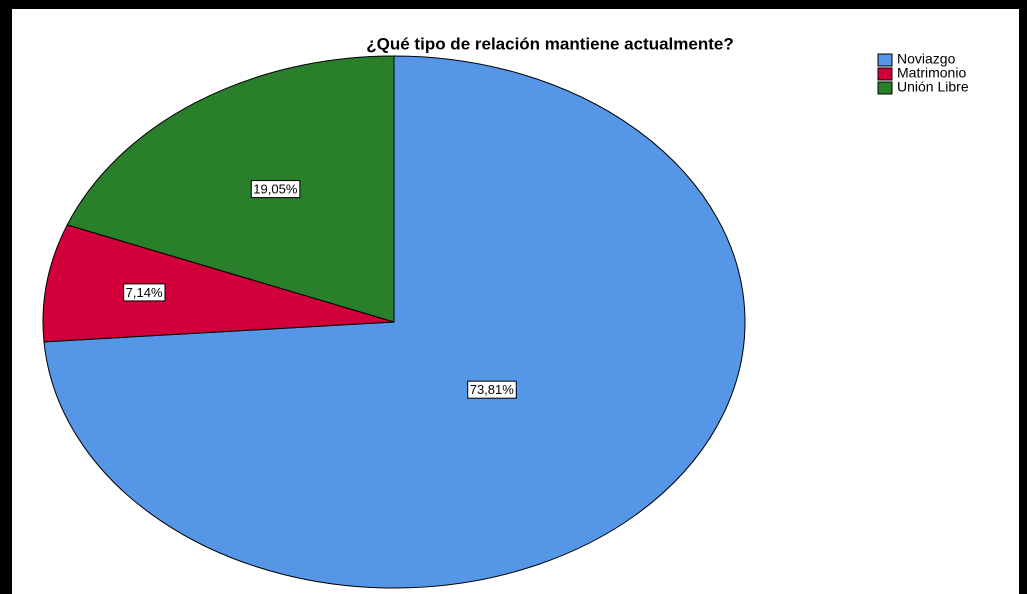  I want to click on legend-label: Noviazgo, so click(926, 59).